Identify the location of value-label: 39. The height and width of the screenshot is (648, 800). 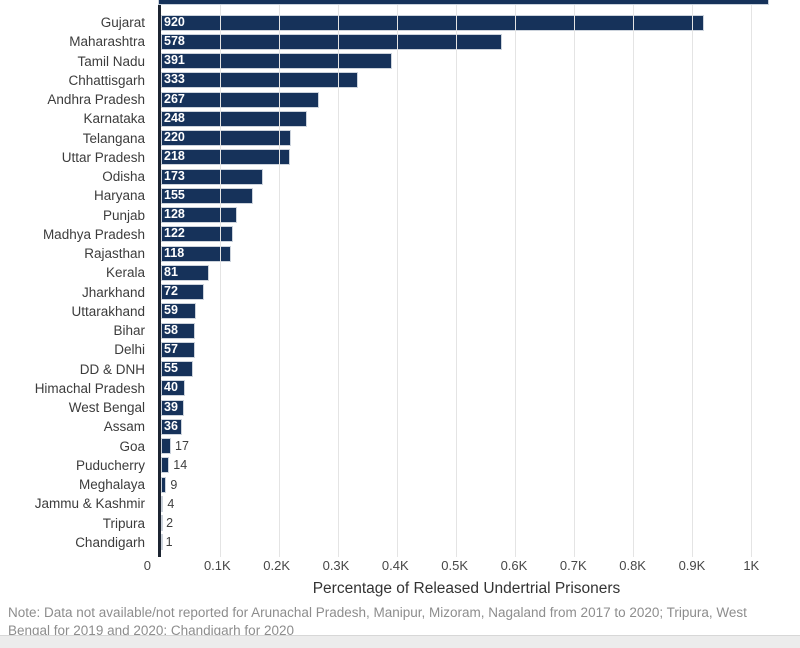
(171, 406).